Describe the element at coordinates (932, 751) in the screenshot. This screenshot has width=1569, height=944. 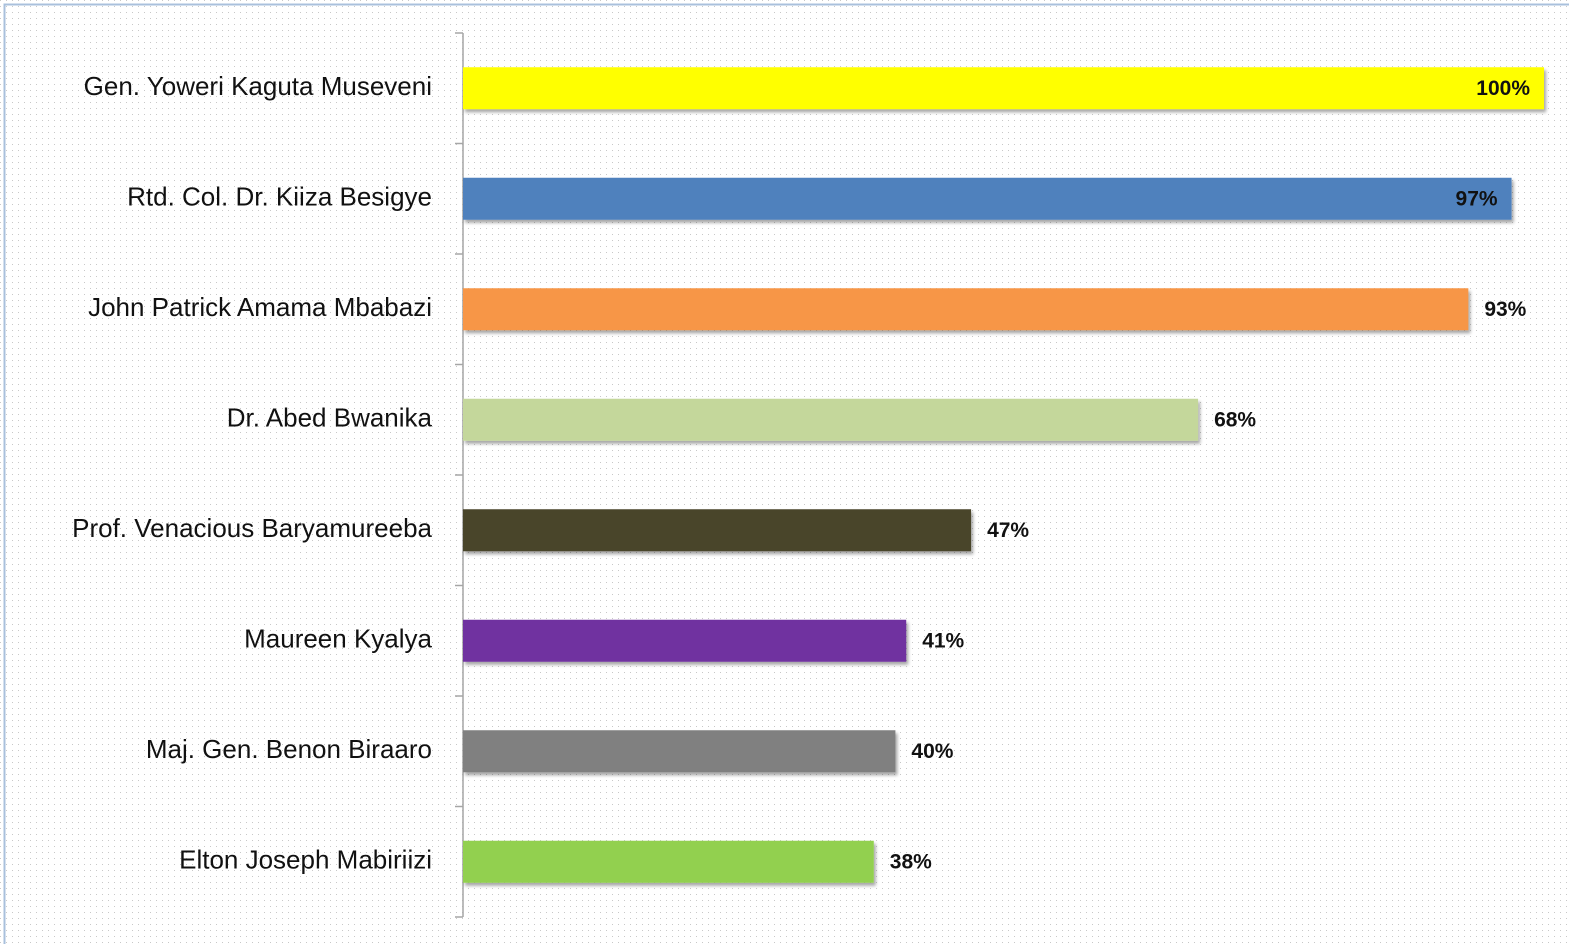
I see `value-label: 40%` at that location.